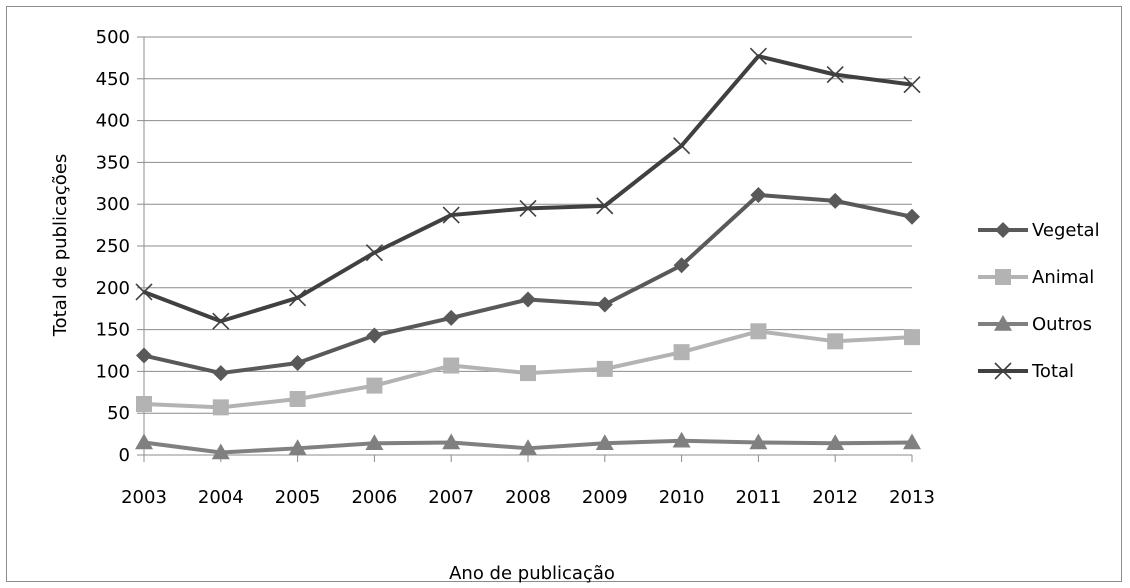 Image resolution: width=1130 pixels, height=588 pixels. What do you see at coordinates (1062, 324) in the screenshot?
I see `legend-label-outros: Outros` at bounding box center [1062, 324].